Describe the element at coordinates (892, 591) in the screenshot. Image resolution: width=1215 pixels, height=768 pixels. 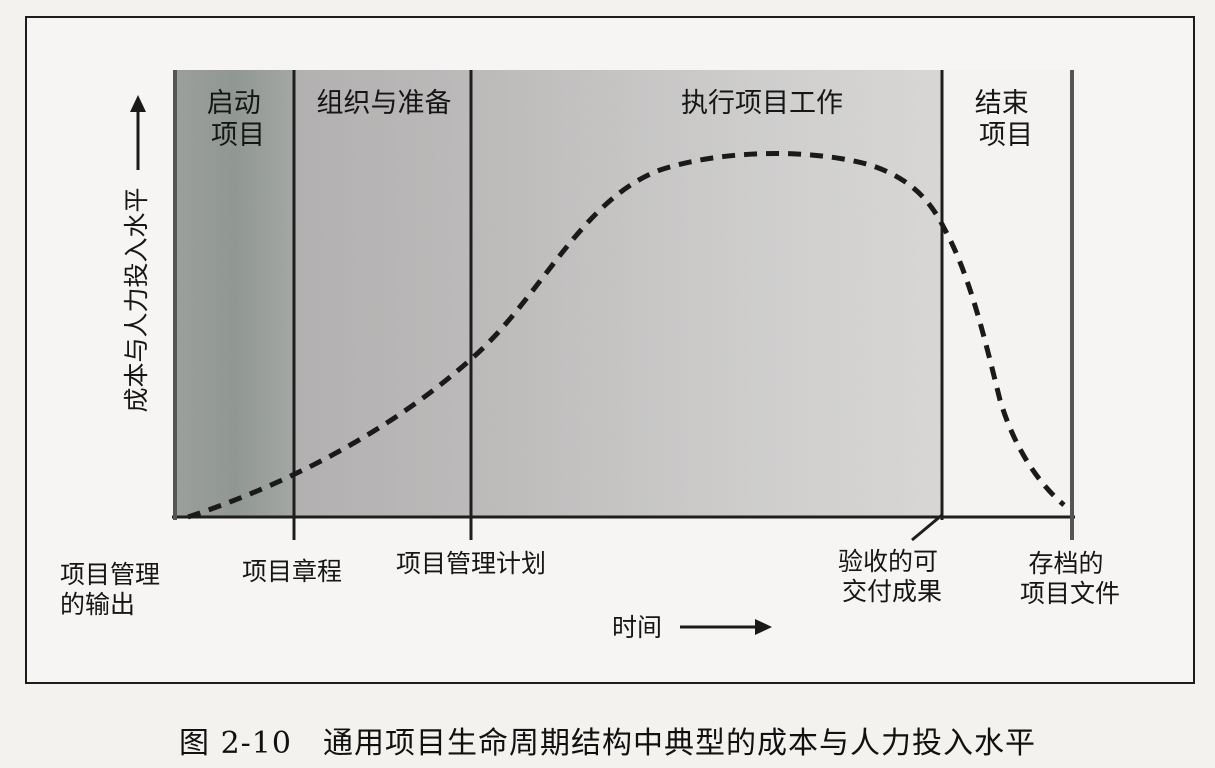
I see `output-label-deliverables-line2: 交付成果` at that location.